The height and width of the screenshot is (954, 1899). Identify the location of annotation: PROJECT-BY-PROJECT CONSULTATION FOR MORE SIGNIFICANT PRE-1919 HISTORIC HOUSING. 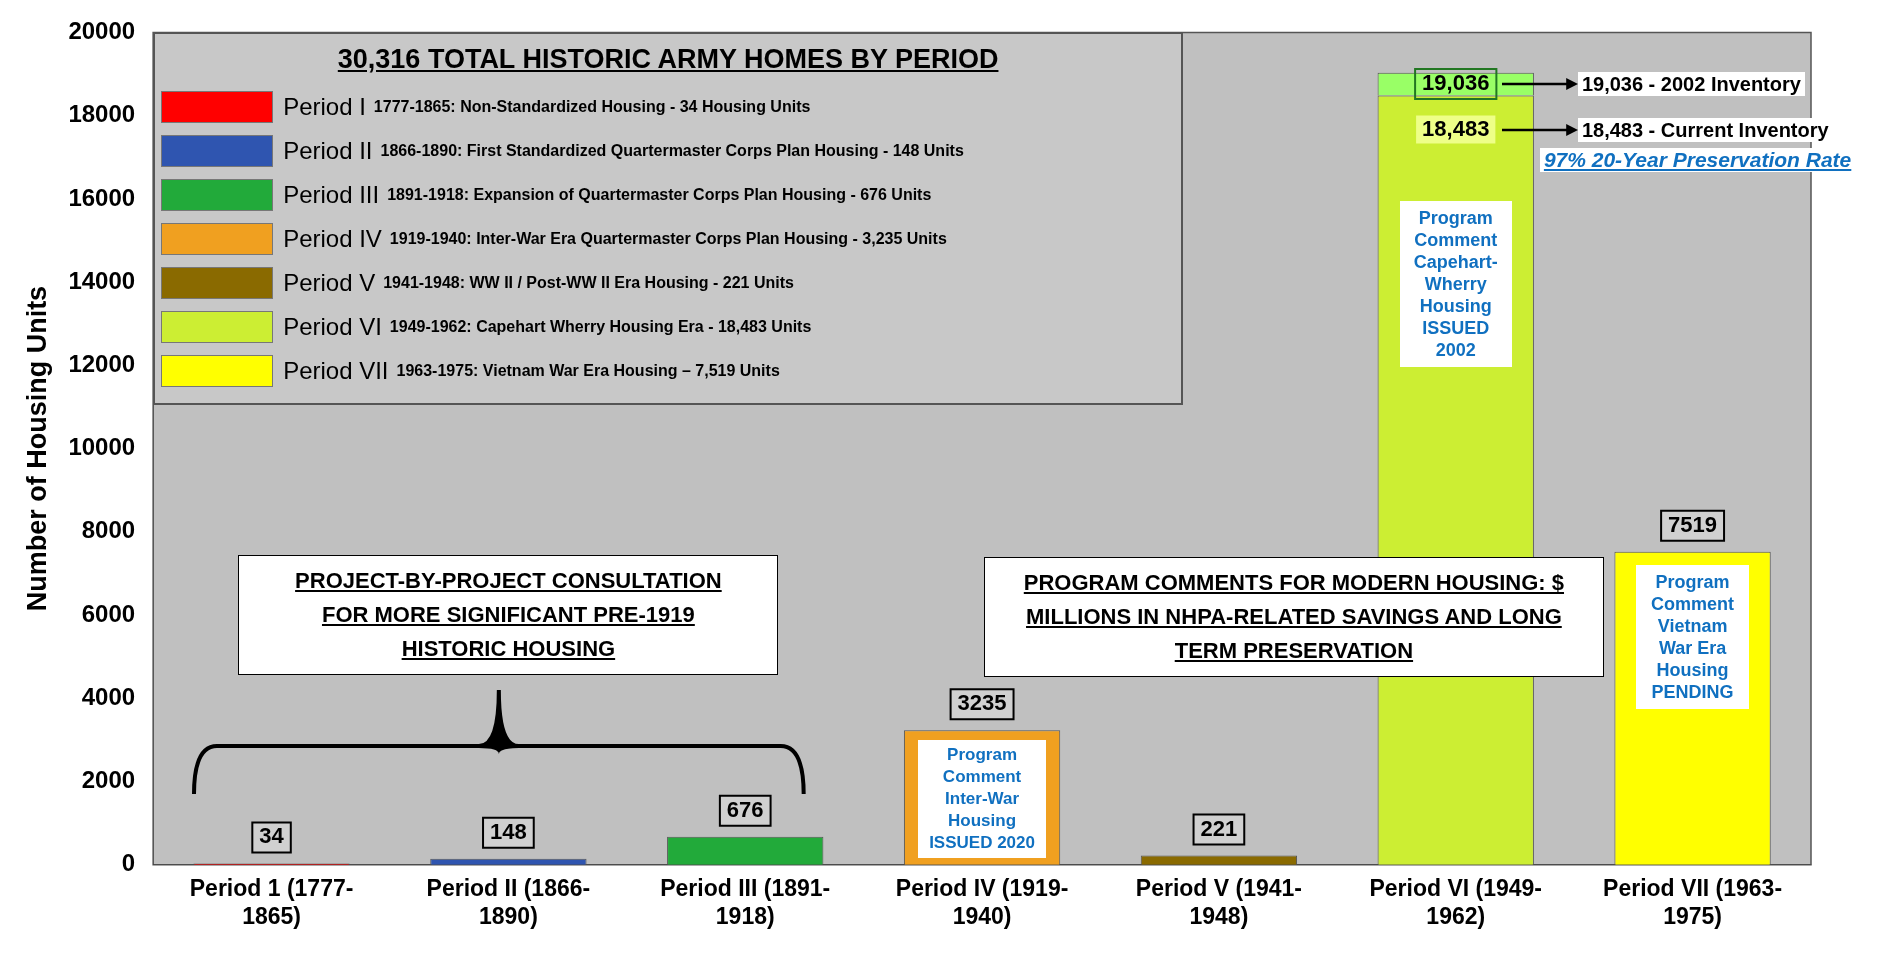
(508, 614).